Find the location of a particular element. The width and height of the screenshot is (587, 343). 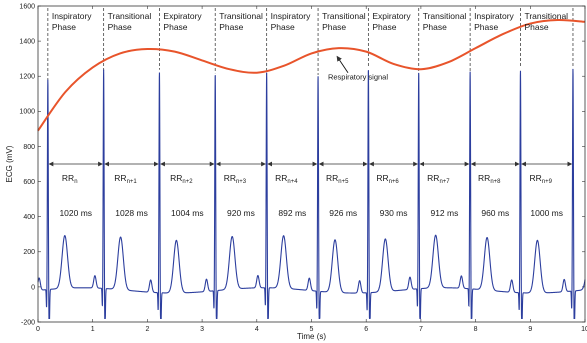

x-tick-label: 1 is located at coordinates (93, 329).